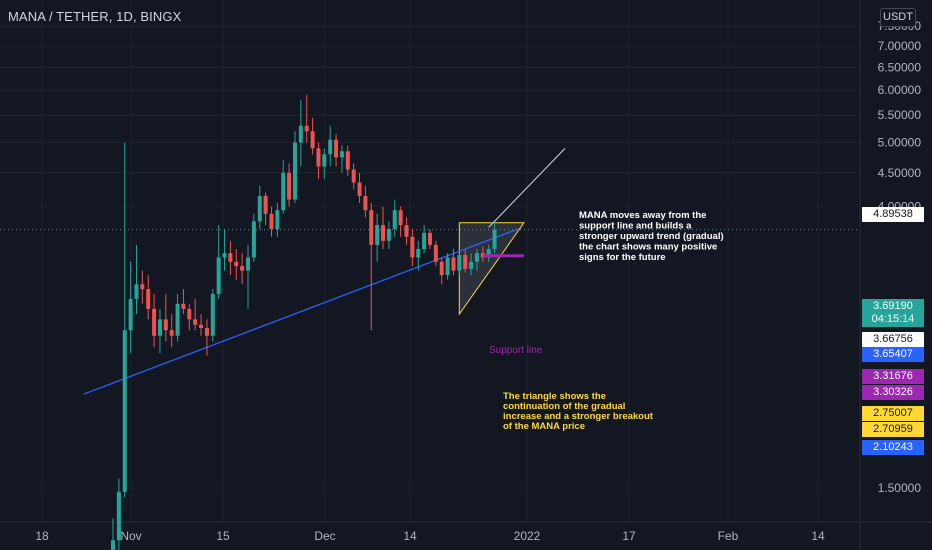 The image size is (932, 550). Describe the element at coordinates (42, 536) in the screenshot. I see `x-tick-label-0: 18` at that location.